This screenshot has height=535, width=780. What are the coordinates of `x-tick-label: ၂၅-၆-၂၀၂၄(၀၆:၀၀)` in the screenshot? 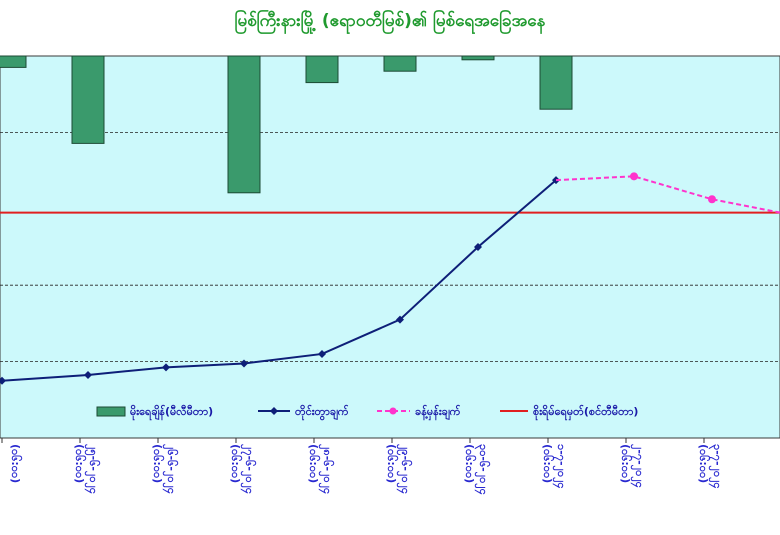 It's located at (86, 469).